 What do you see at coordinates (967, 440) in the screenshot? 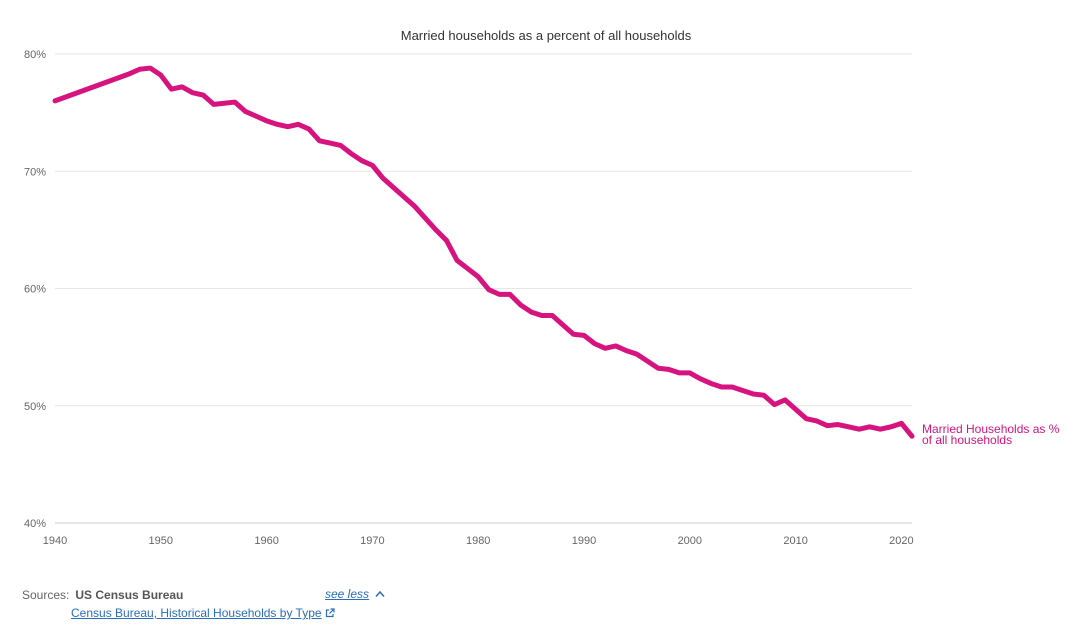
I see `series-label-line-2: of all households` at bounding box center [967, 440].